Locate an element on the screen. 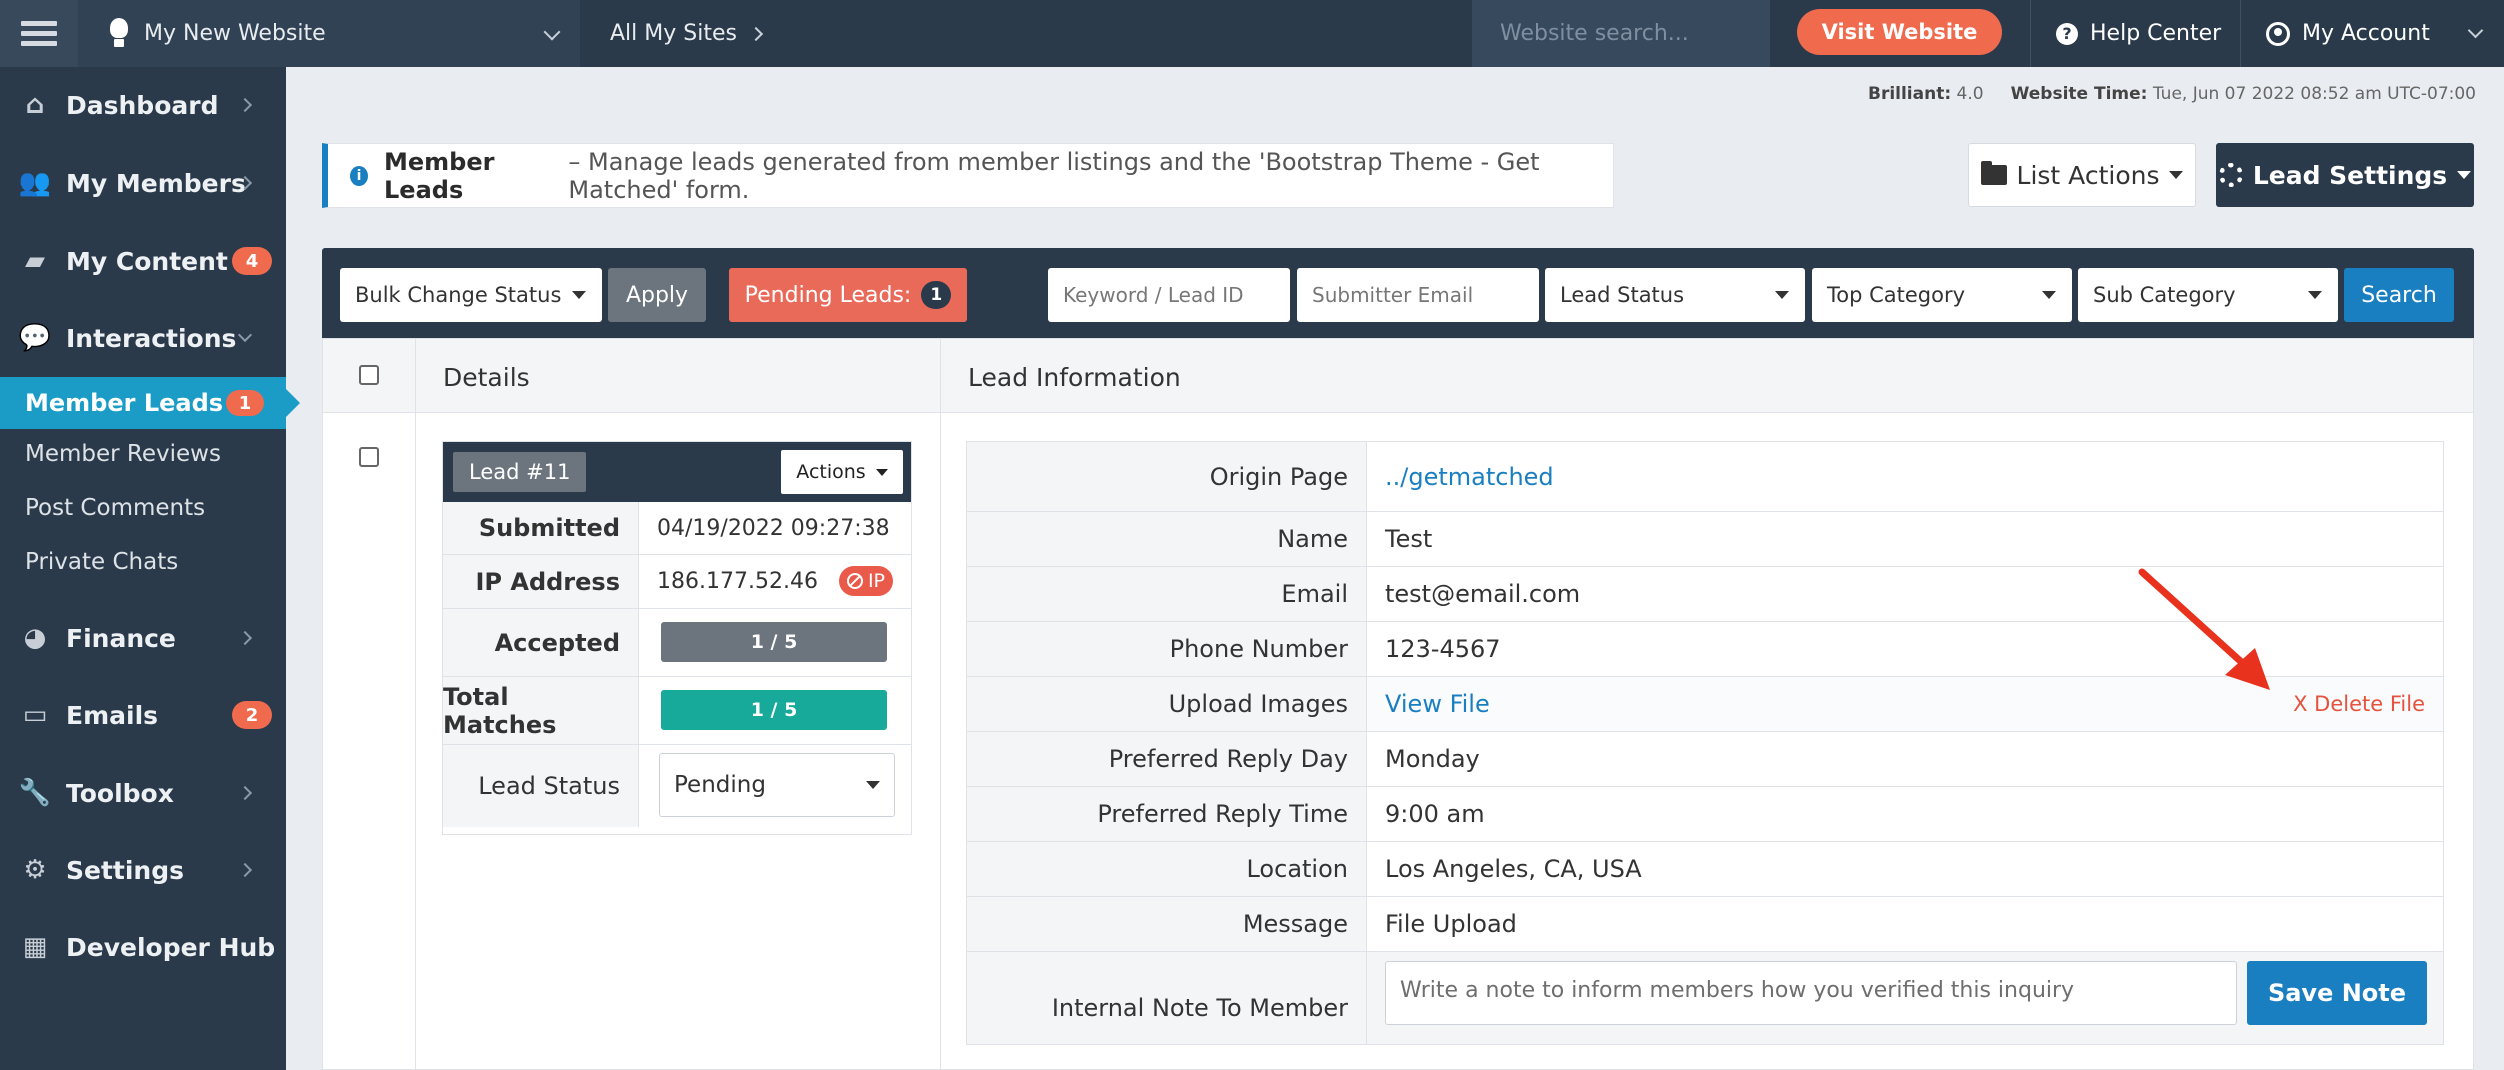 The image size is (2504, 1070). sidebar-item-post-comments: Post Comments is located at coordinates (115, 508).